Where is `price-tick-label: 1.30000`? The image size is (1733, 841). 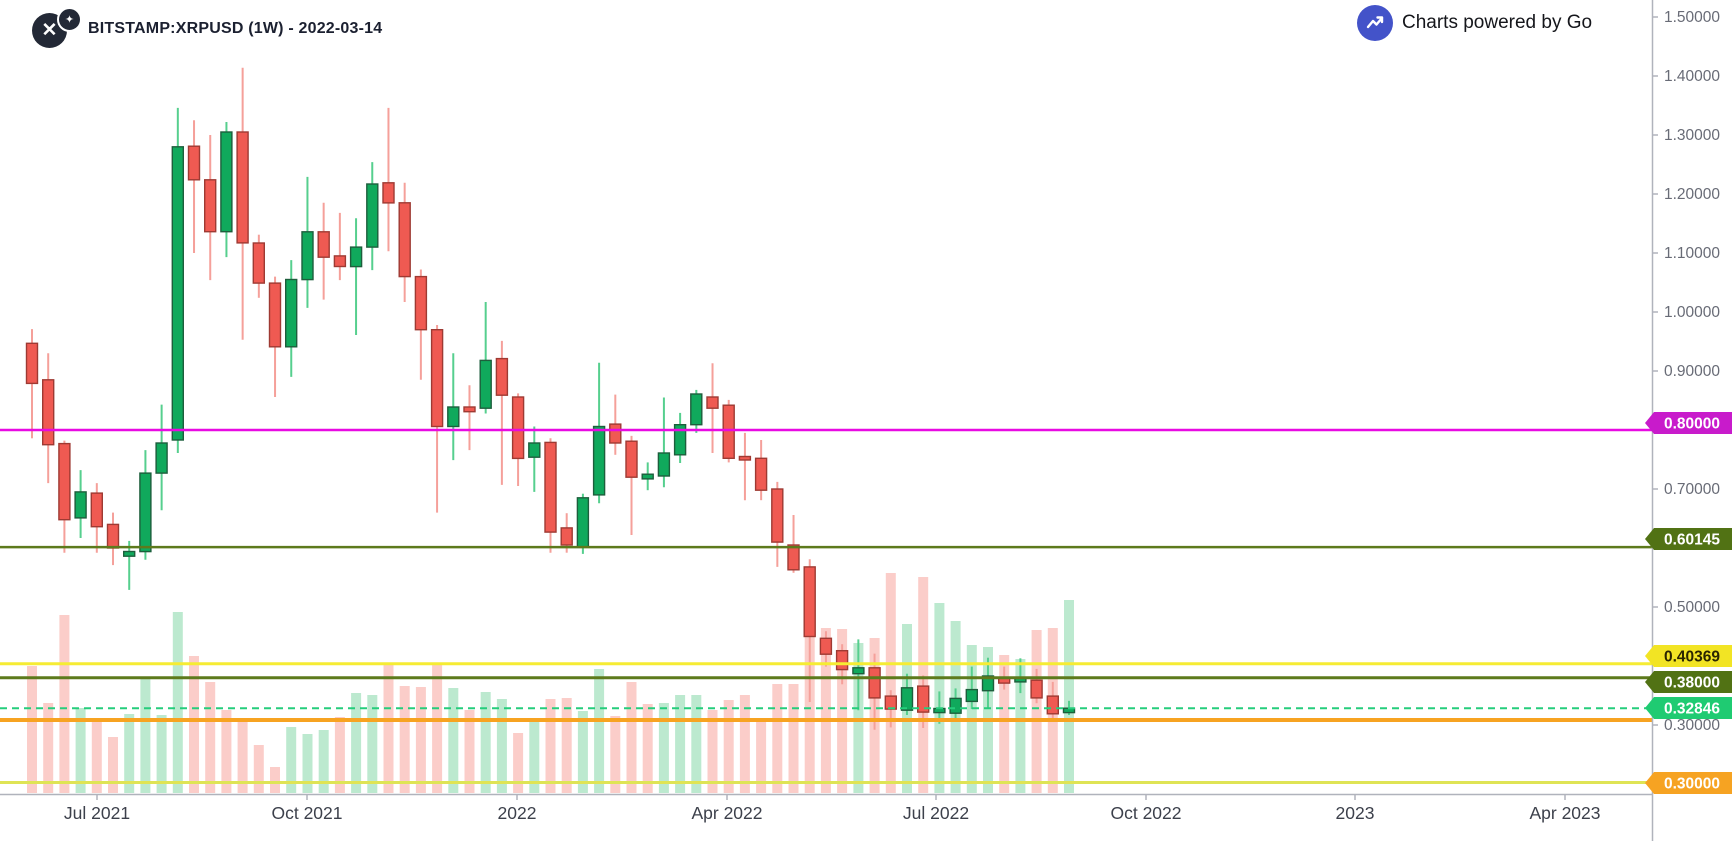 price-tick-label: 1.30000 is located at coordinates (1692, 135).